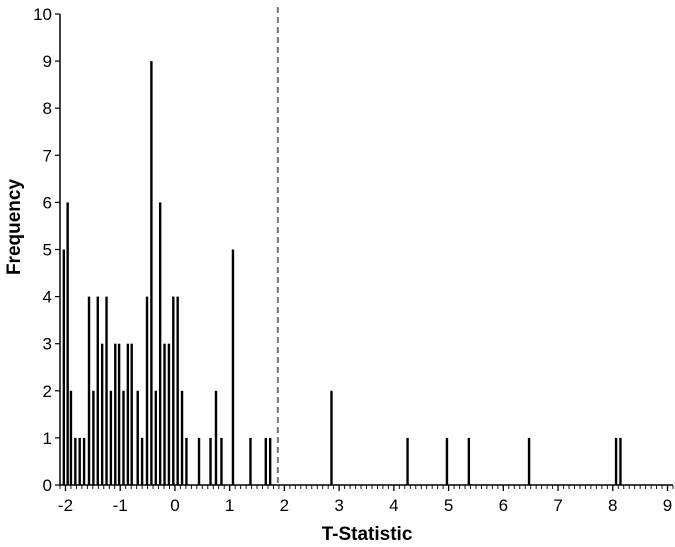  Describe the element at coordinates (557, 505) in the screenshot. I see `x-tick-label-7: 7` at that location.